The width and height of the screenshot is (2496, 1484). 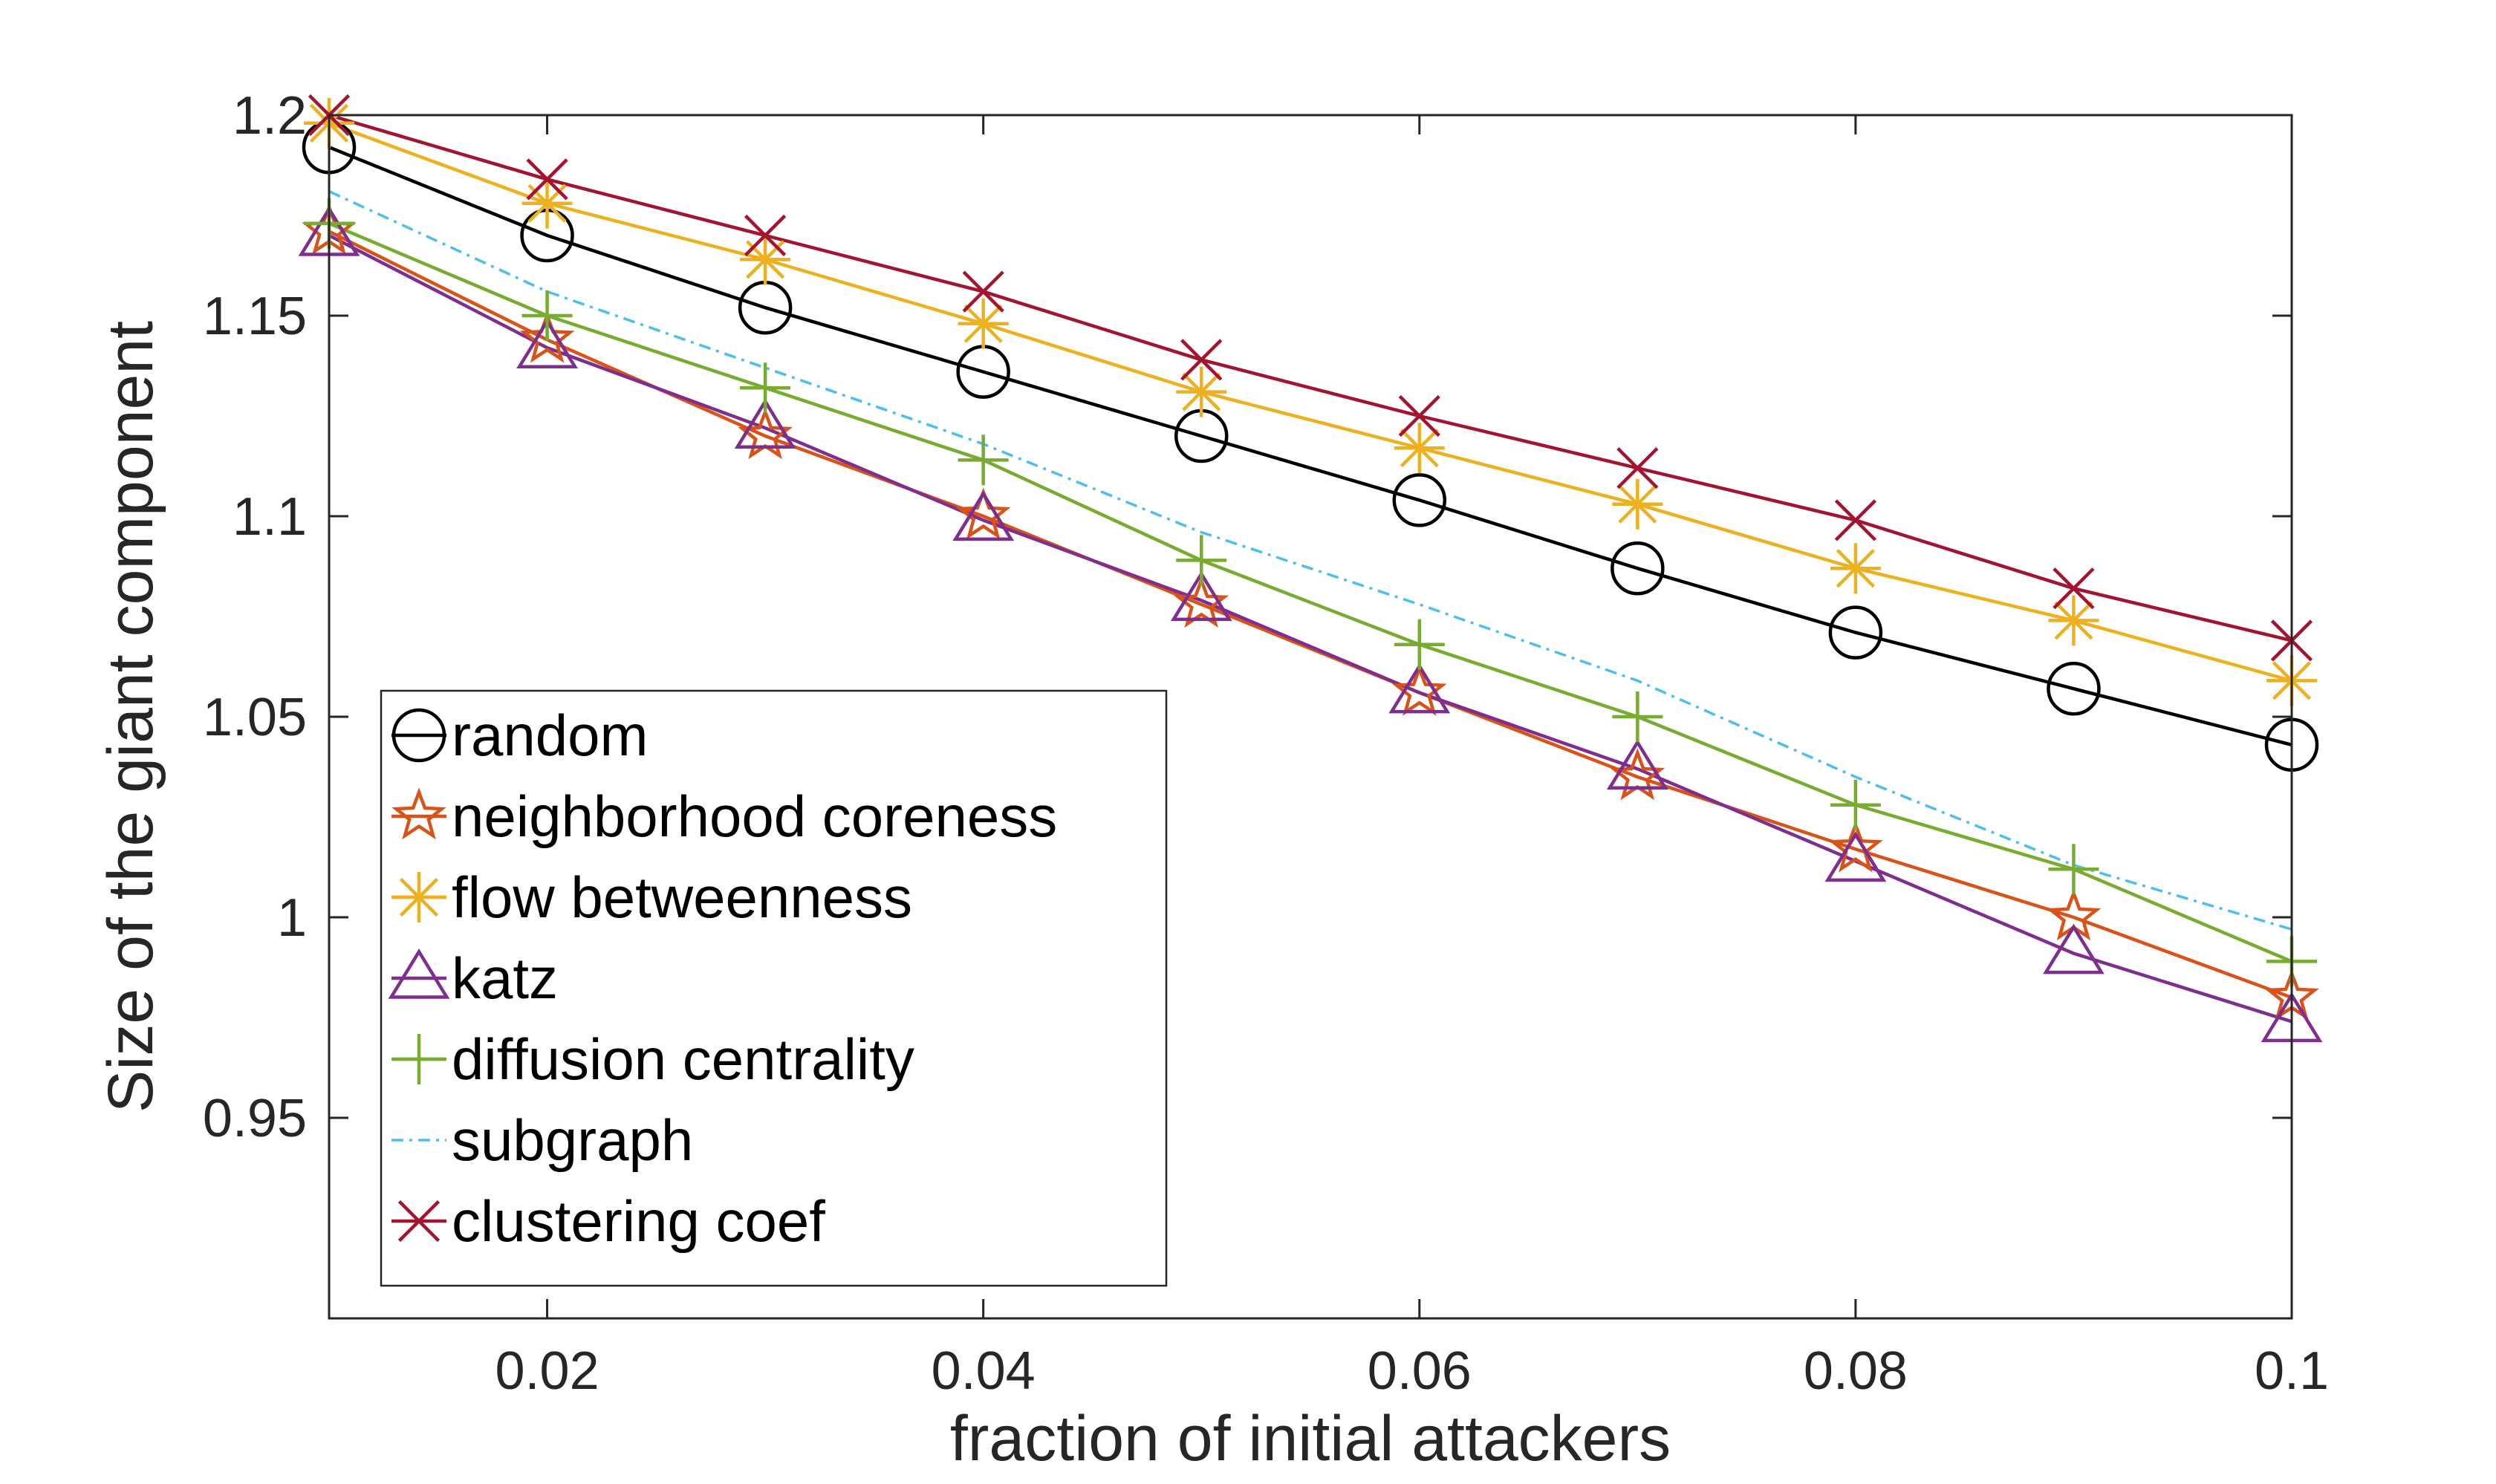 What do you see at coordinates (255, 1119) in the screenshot?
I see `y-tick-label: 0.95` at bounding box center [255, 1119].